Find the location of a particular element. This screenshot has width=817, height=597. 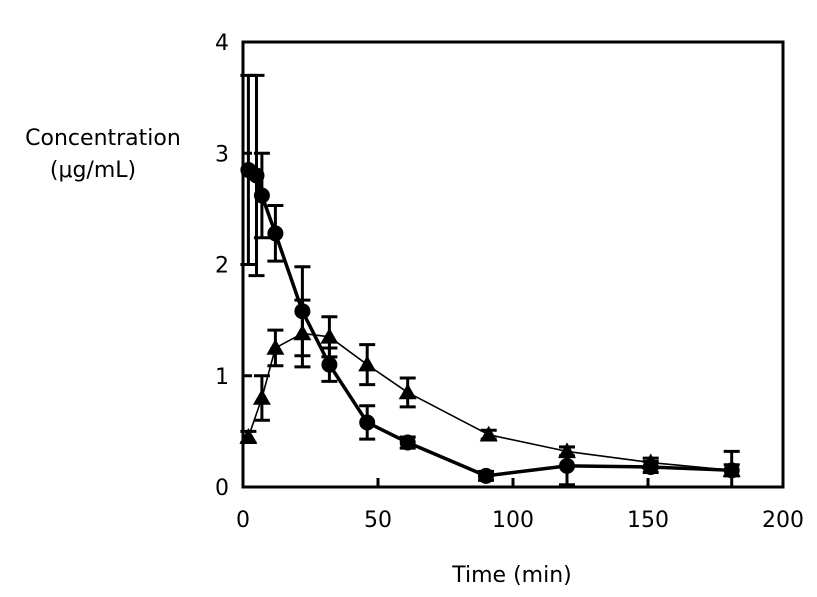

y-axis-title-line-2: (μg/mL) is located at coordinates (93, 170).